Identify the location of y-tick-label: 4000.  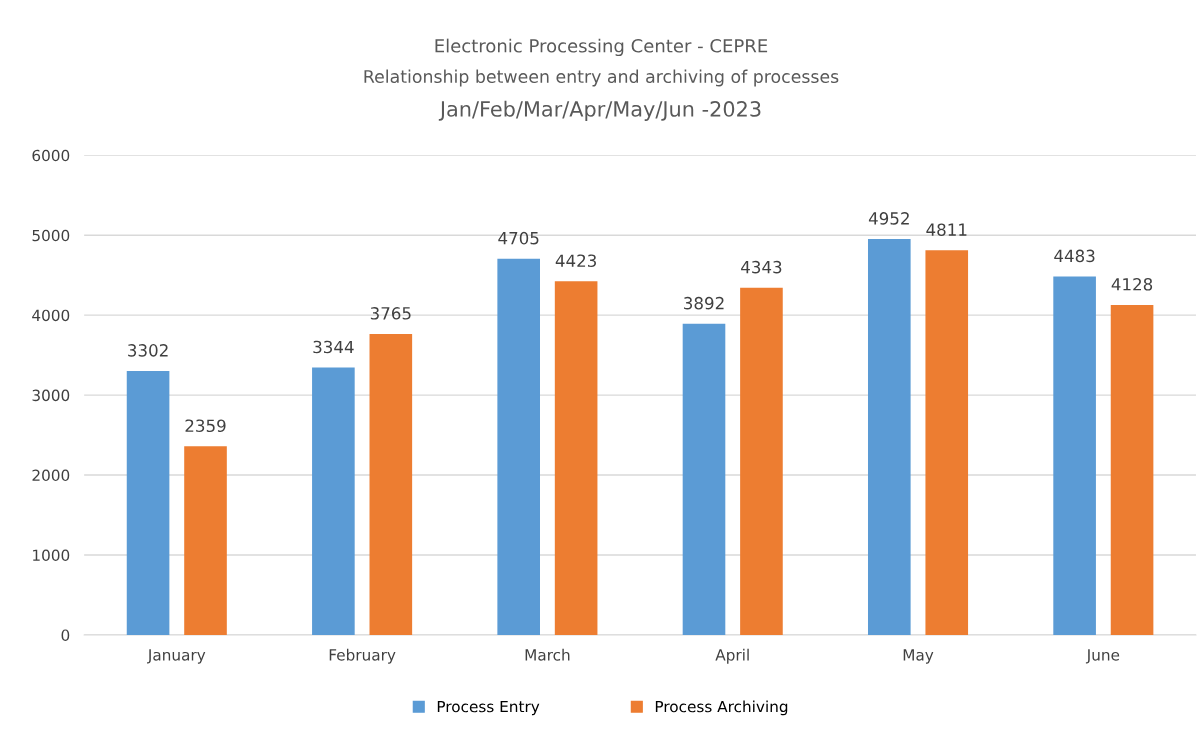
(51, 315).